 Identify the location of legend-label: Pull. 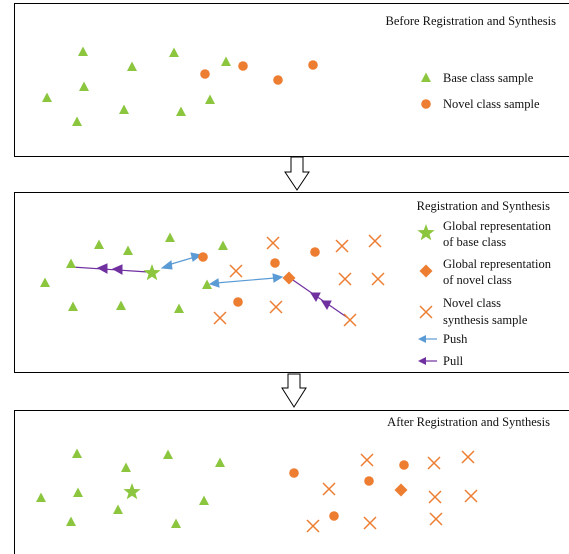
(453, 361).